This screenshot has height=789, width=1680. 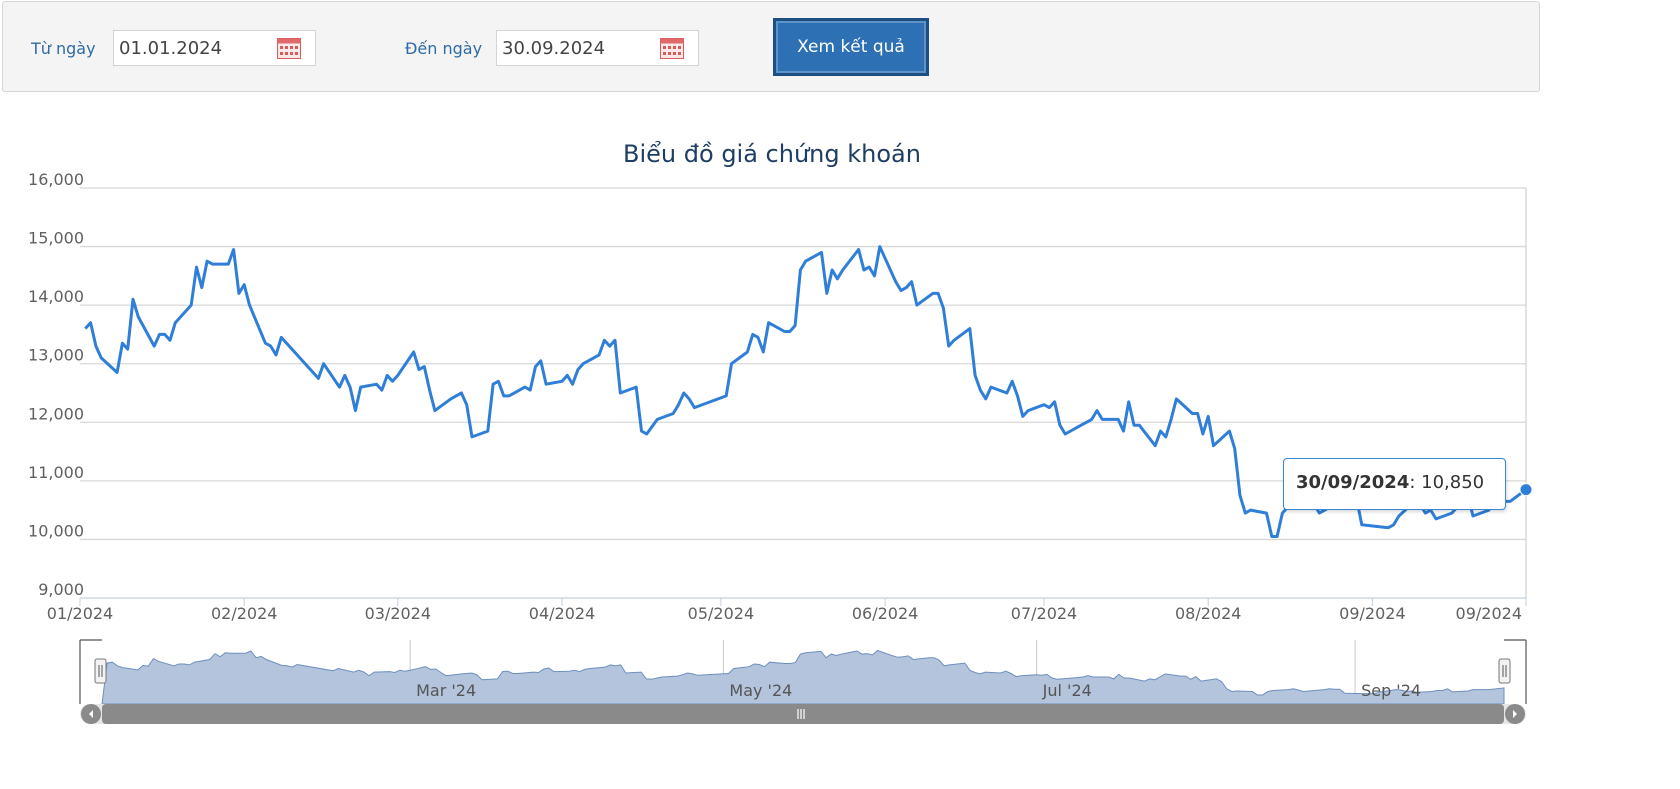 I want to click on to-date-input, so click(x=579, y=48).